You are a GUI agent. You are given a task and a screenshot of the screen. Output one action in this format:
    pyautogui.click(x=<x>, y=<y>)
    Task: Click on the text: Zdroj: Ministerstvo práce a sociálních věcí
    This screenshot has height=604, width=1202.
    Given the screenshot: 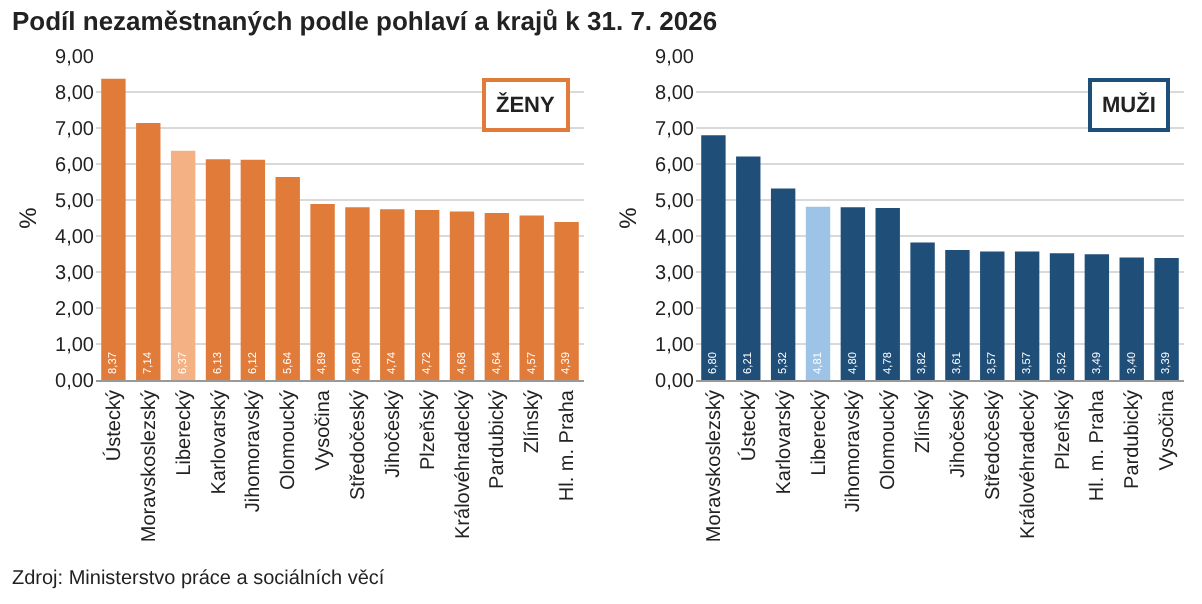 What is the action you would take?
    pyautogui.click(x=198, y=579)
    